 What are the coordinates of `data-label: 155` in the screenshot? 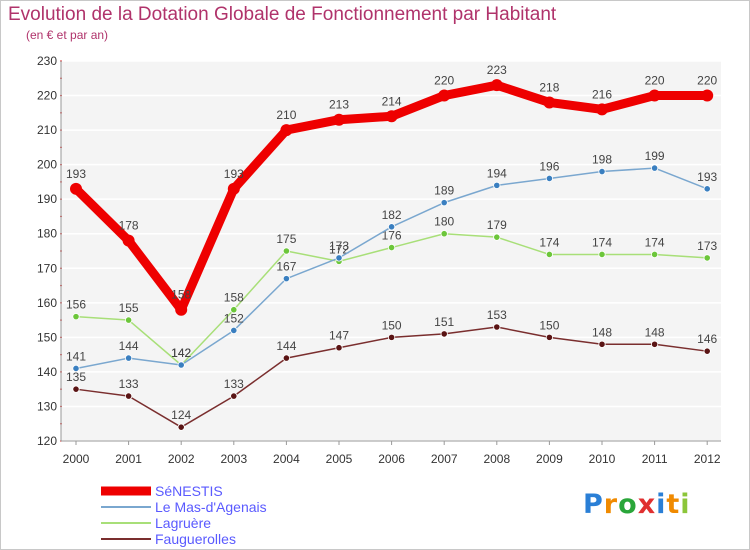 It's located at (129, 308).